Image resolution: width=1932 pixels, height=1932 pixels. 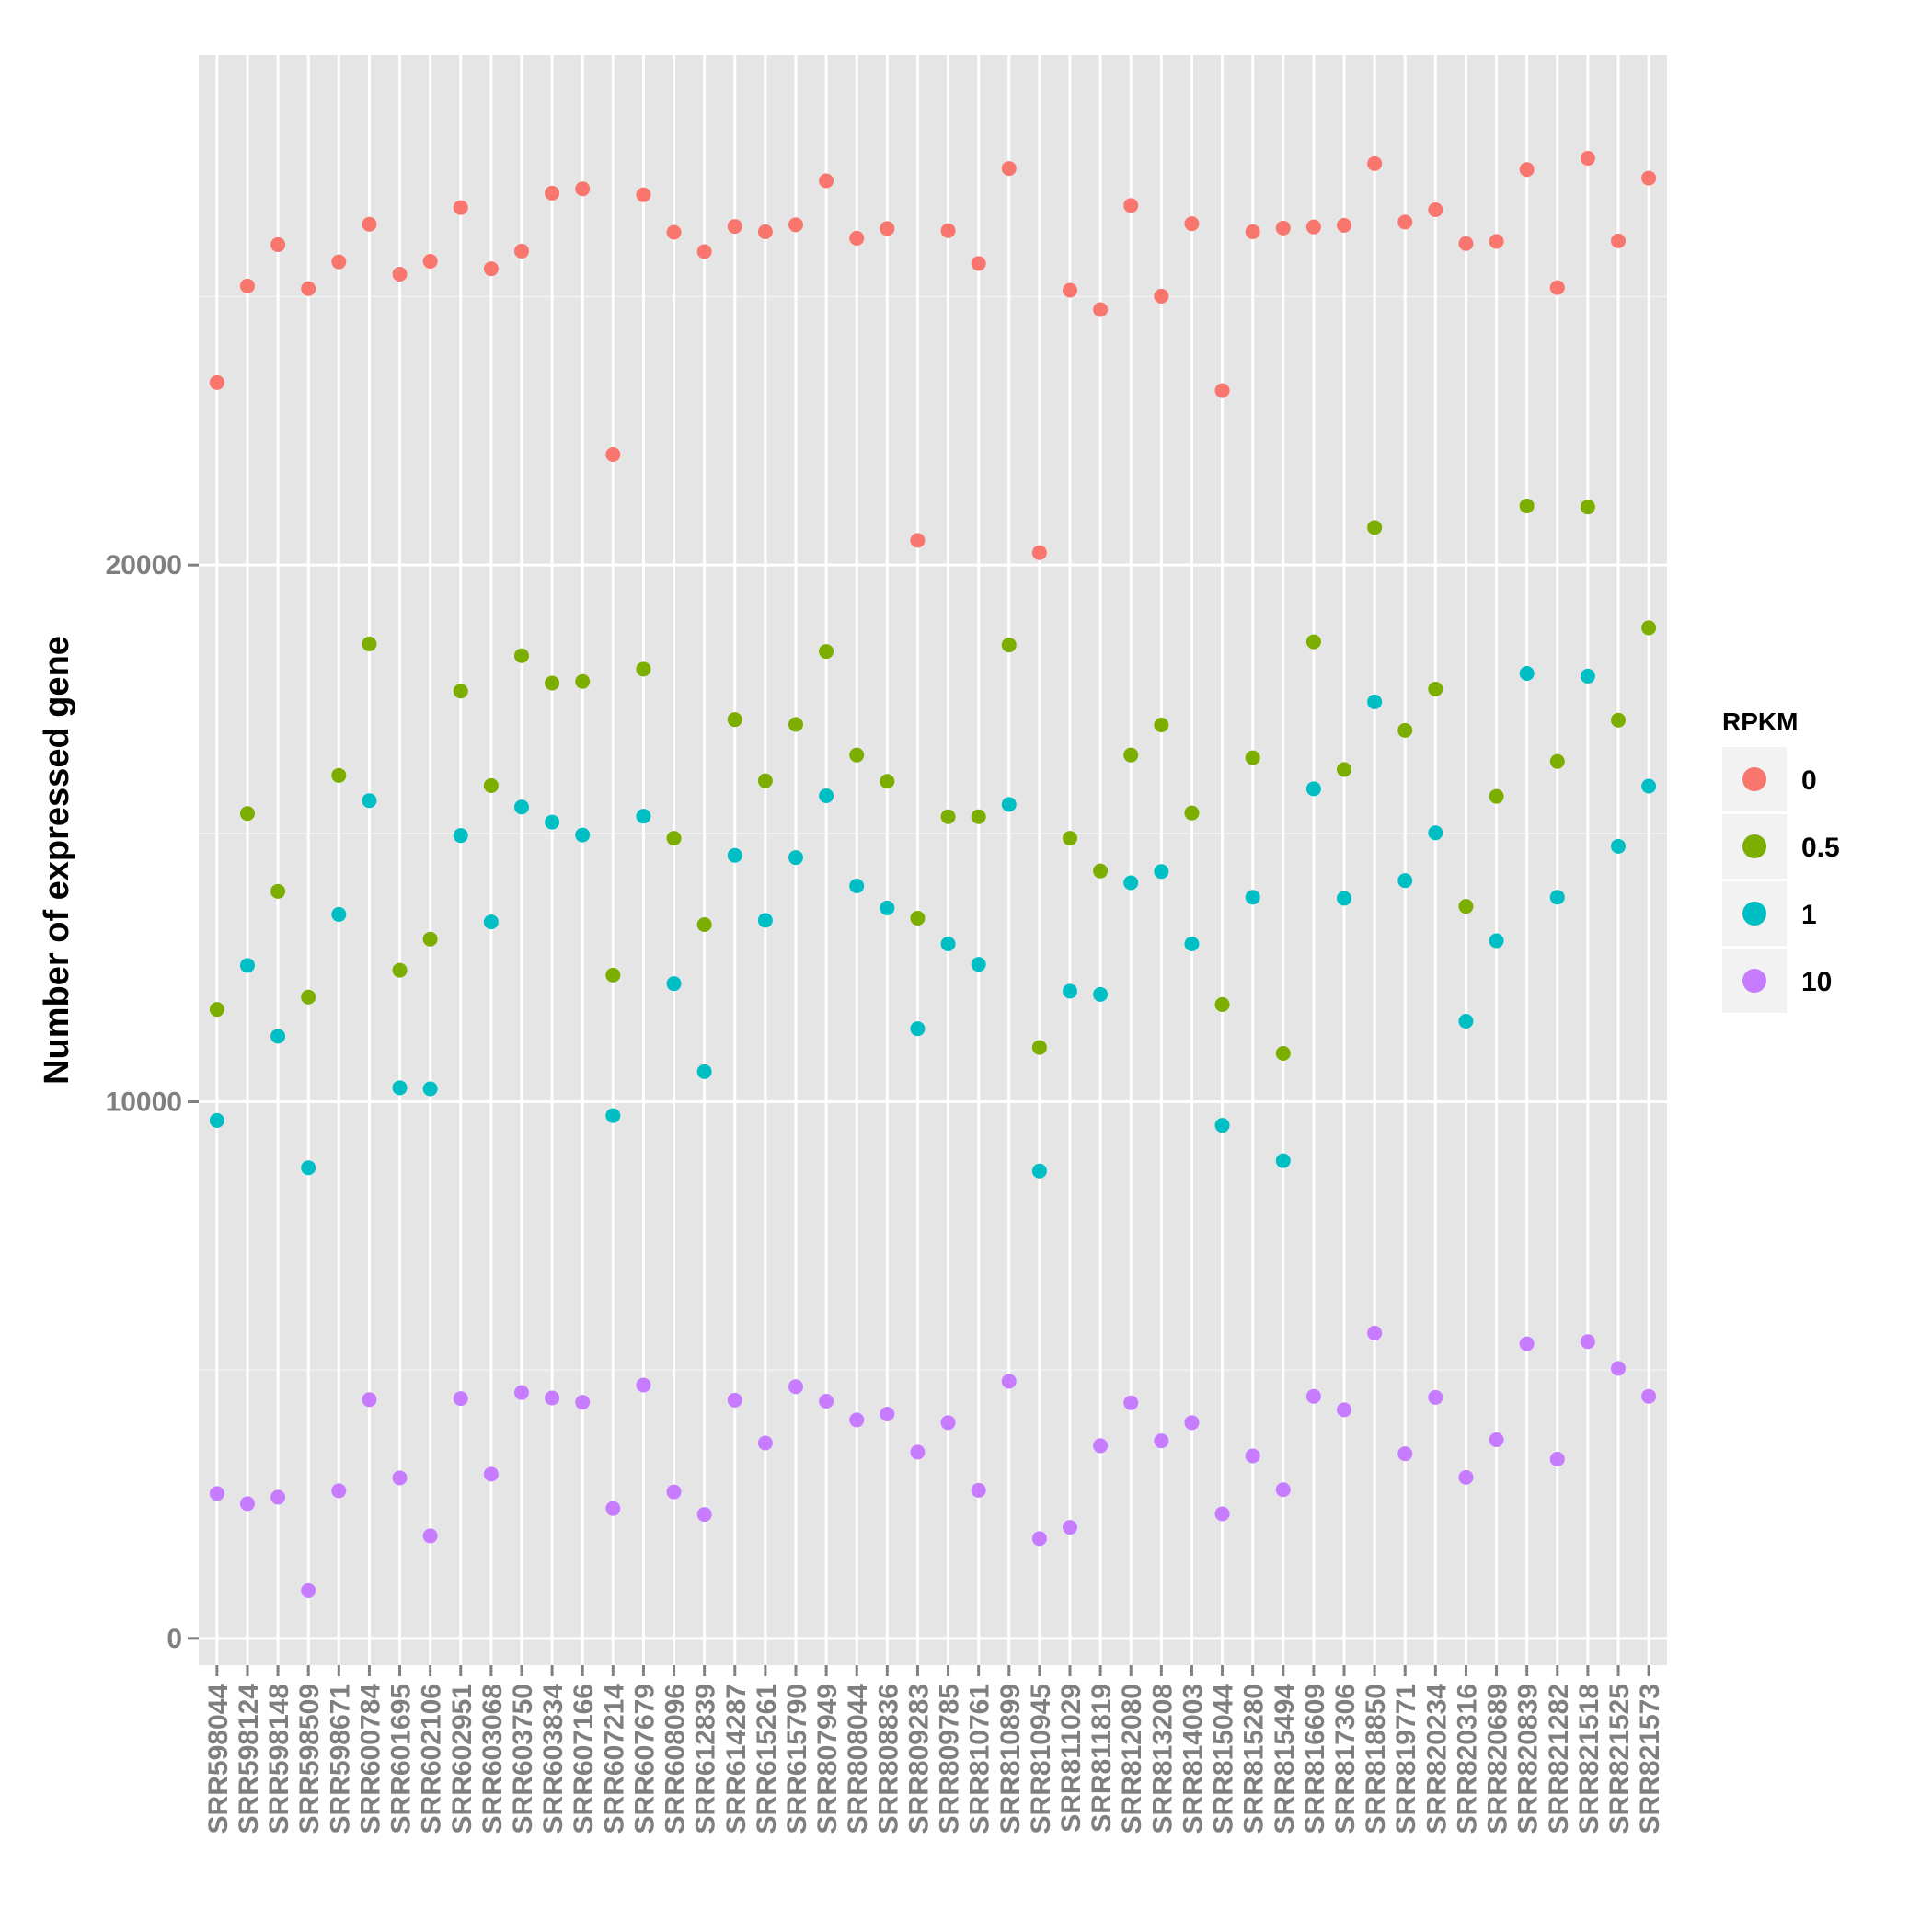 What do you see at coordinates (797, 1759) in the screenshot?
I see `x-tick-label: SRR615790` at bounding box center [797, 1759].